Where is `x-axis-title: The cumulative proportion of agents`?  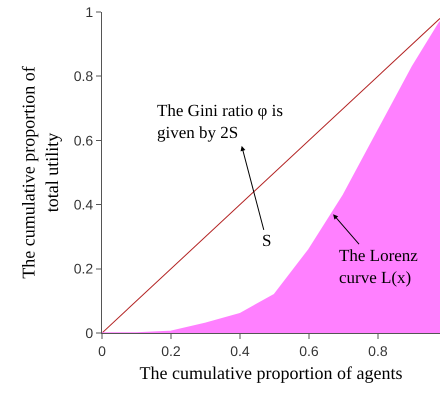 x-axis-title: The cumulative proportion of agents is located at coordinates (271, 372).